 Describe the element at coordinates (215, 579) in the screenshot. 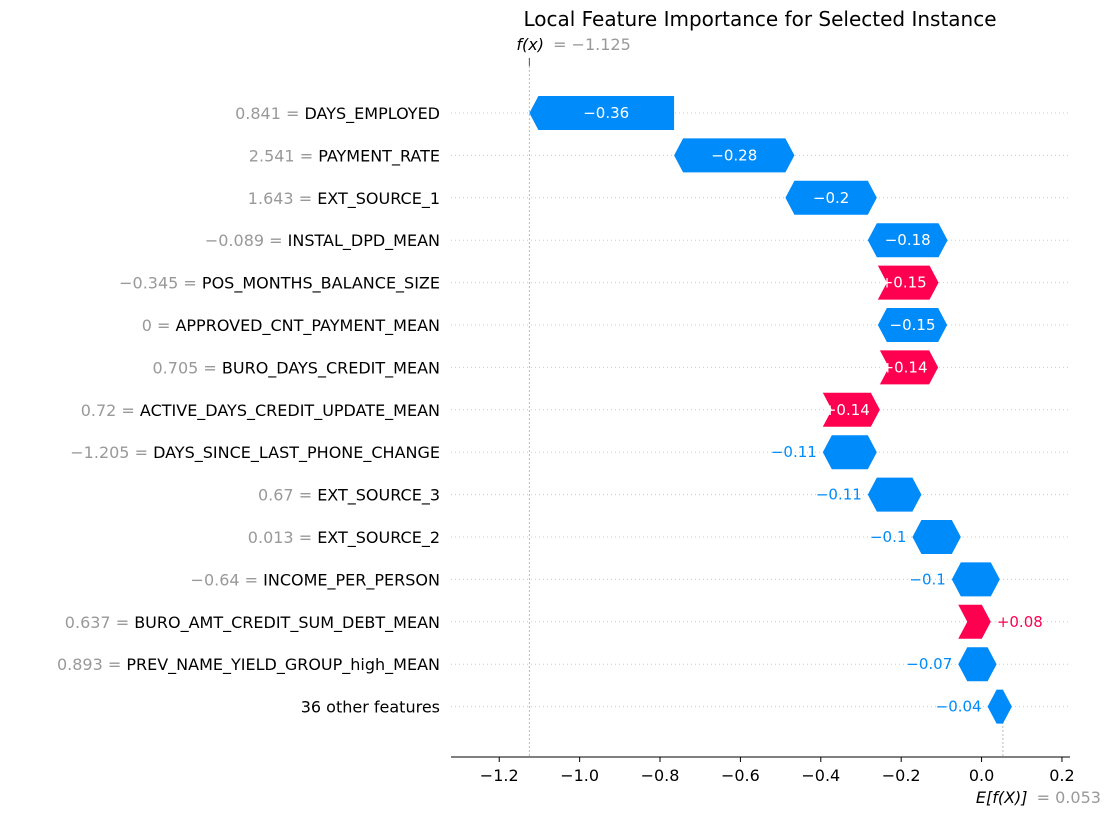

I see `feature-value: −0.64` at that location.